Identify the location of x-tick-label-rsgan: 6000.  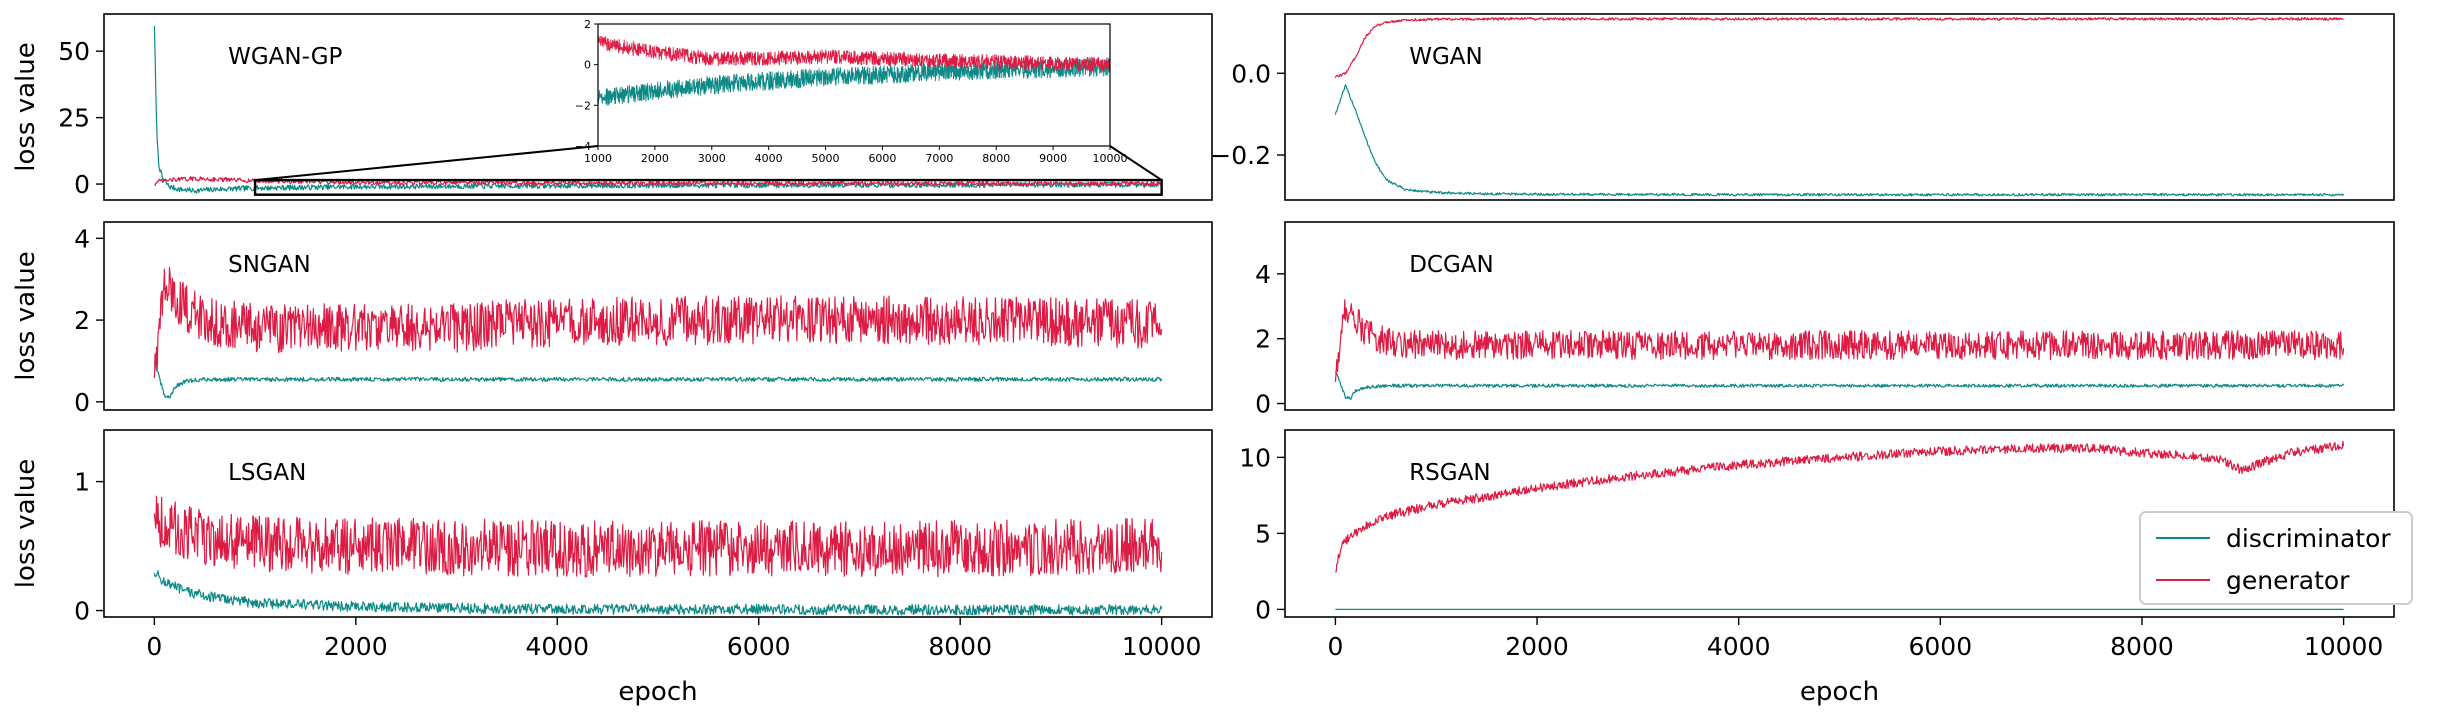
(1941, 646).